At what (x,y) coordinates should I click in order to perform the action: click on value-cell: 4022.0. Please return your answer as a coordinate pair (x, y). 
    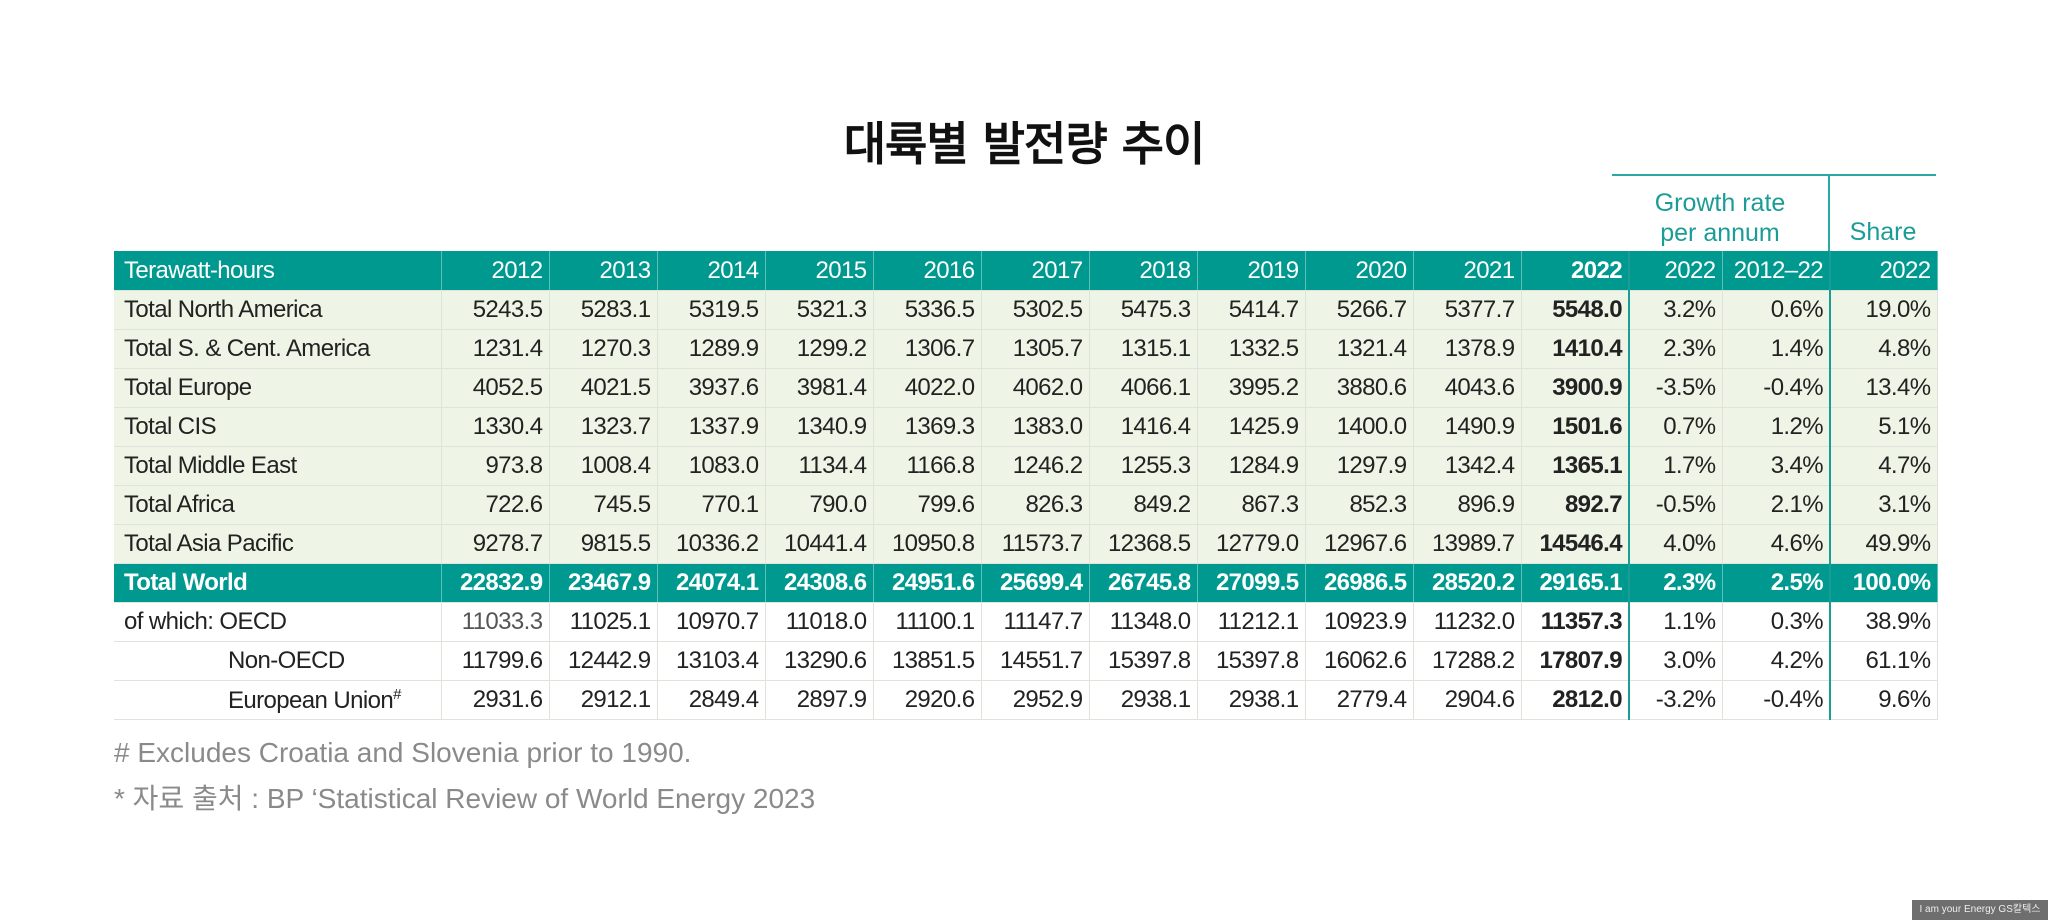
    Looking at the image, I should click on (927, 388).